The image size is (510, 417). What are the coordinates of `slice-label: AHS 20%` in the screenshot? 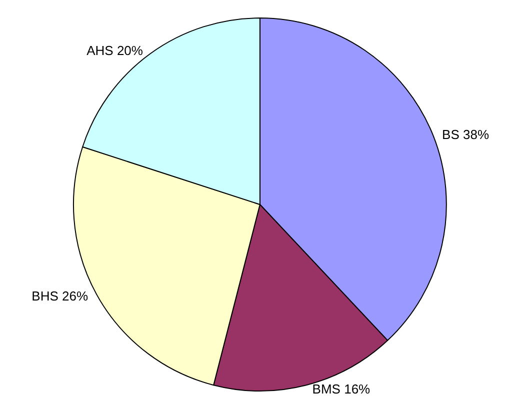 It's located at (115, 50).